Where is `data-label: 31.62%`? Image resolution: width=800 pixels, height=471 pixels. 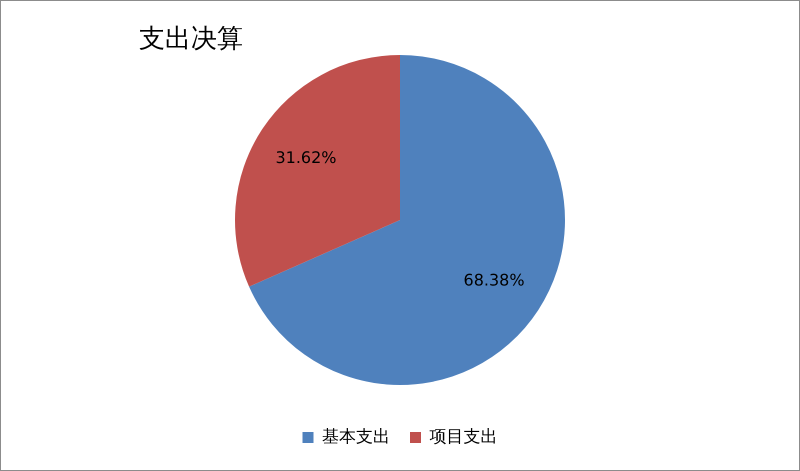
data-label: 31.62% is located at coordinates (305, 157).